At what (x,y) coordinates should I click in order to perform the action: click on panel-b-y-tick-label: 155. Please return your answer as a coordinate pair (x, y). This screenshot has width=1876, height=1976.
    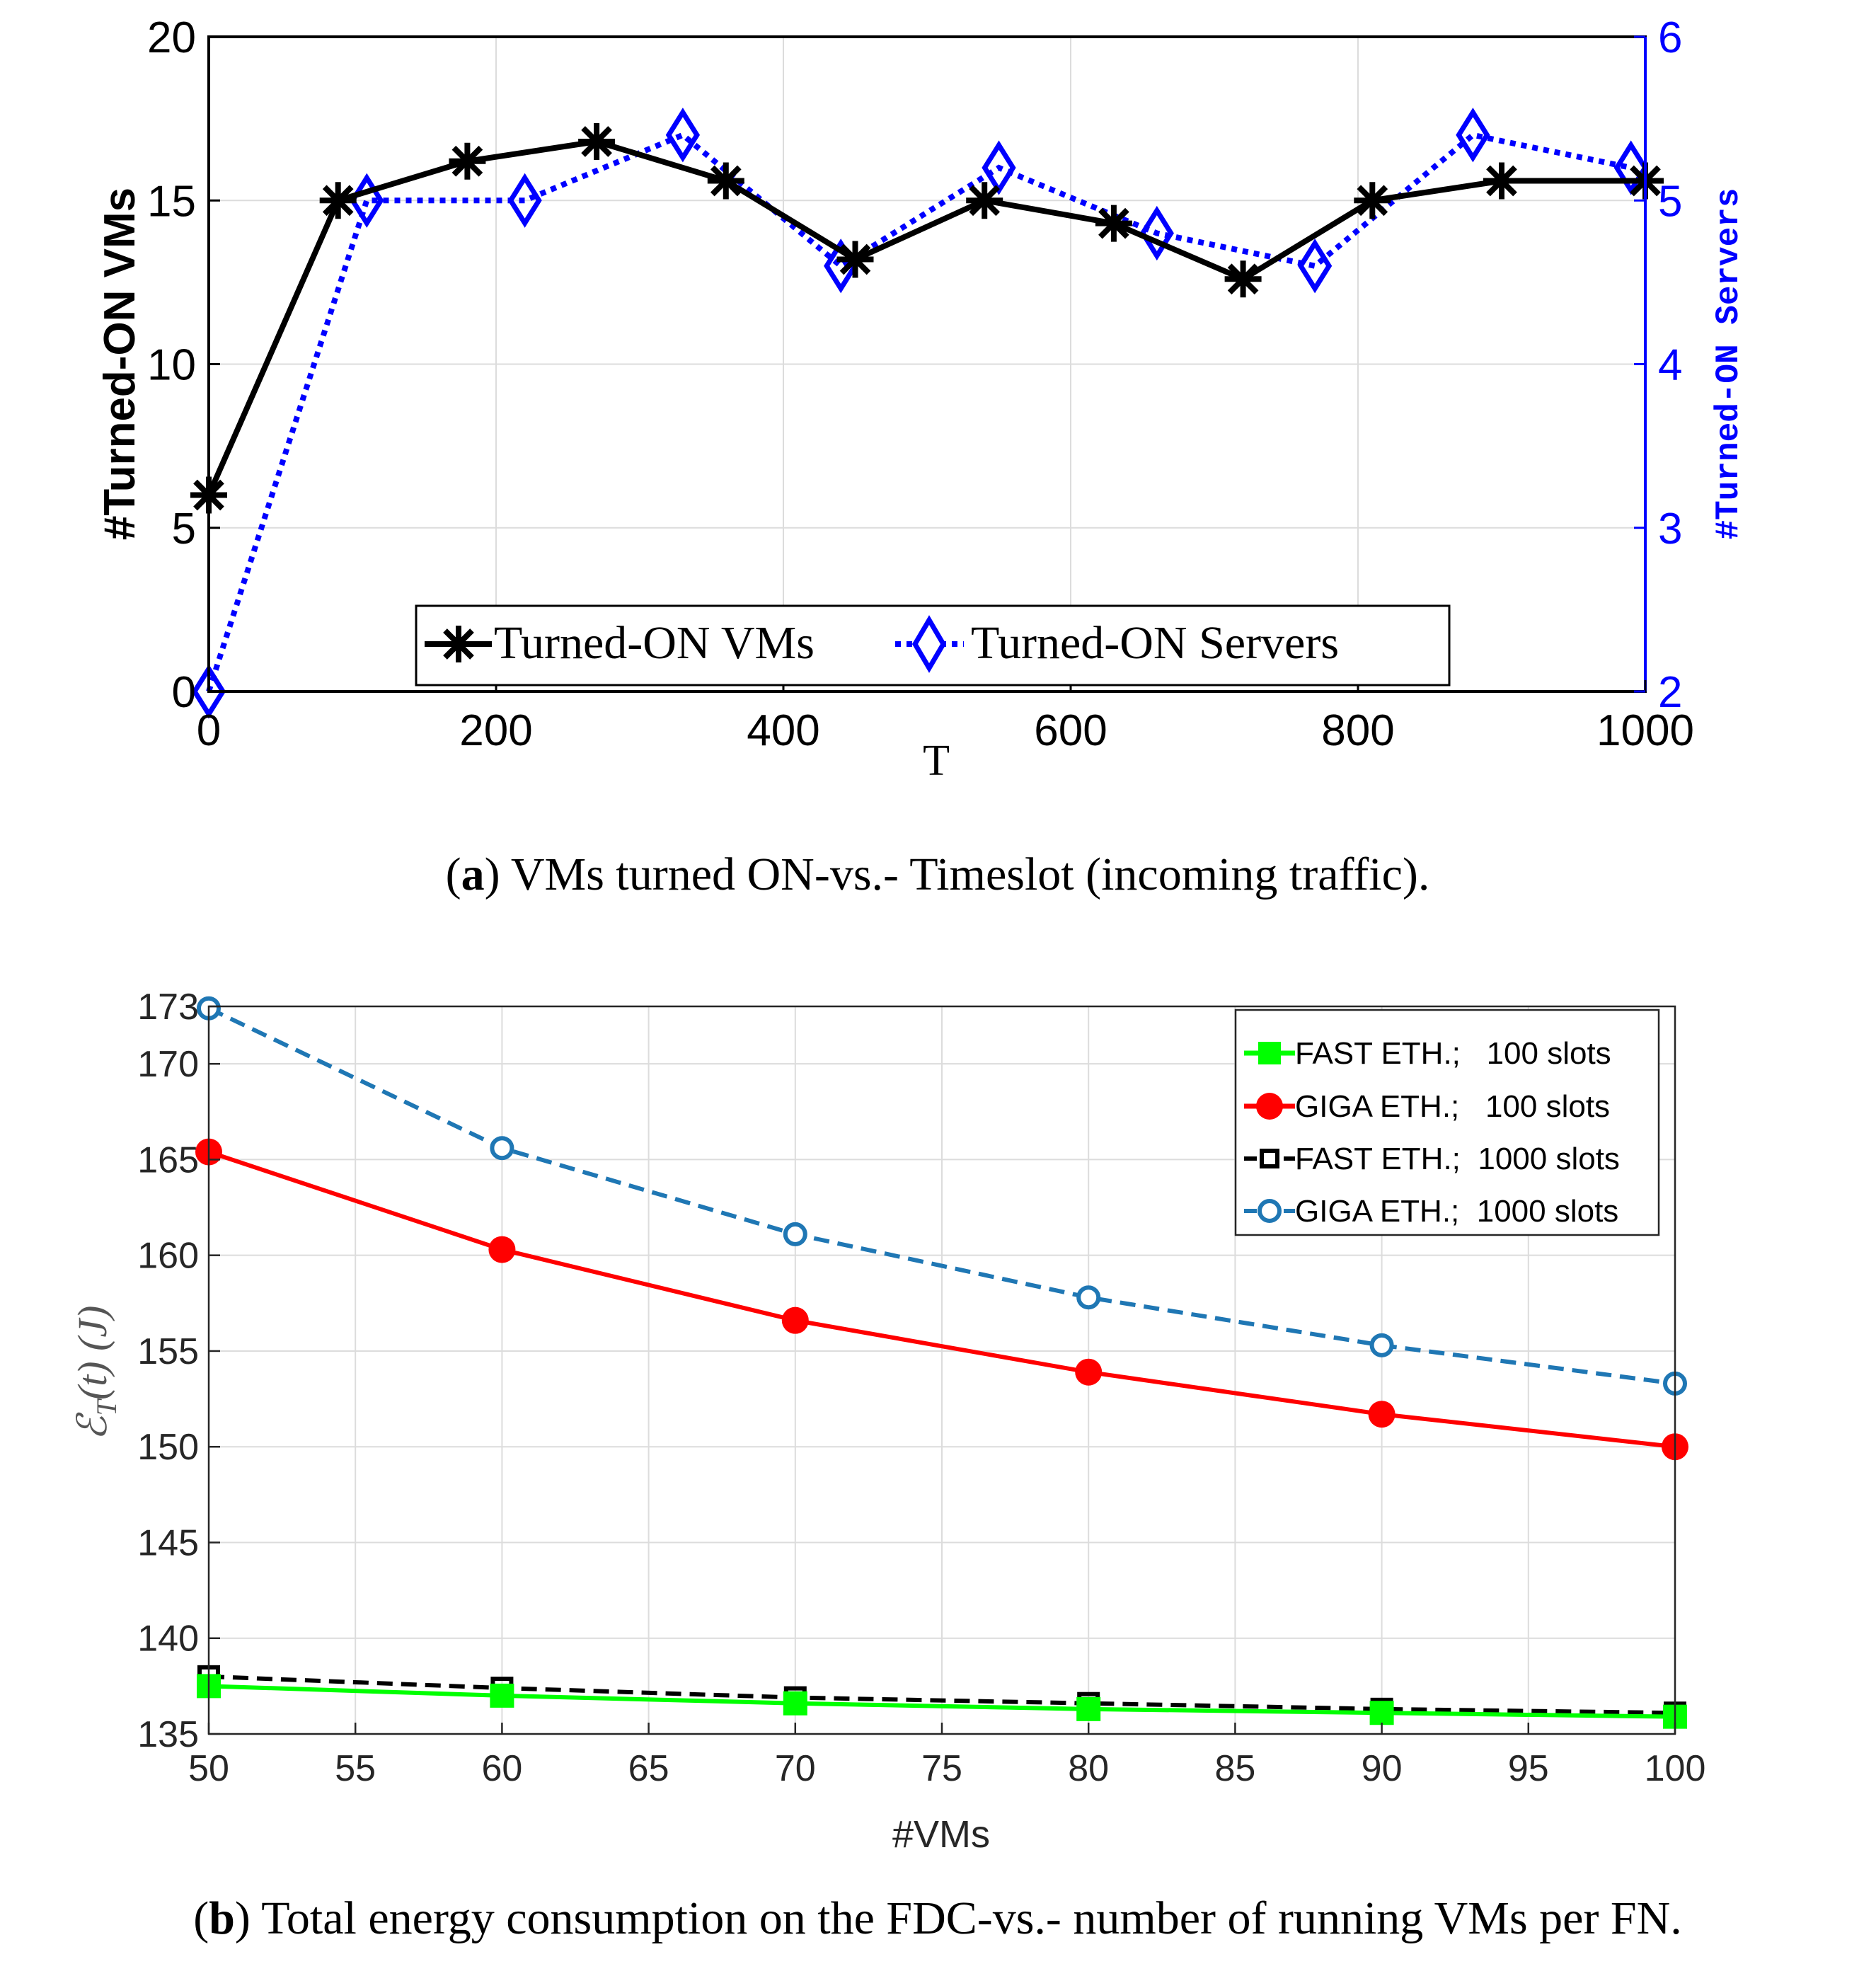
    Looking at the image, I should click on (168, 1351).